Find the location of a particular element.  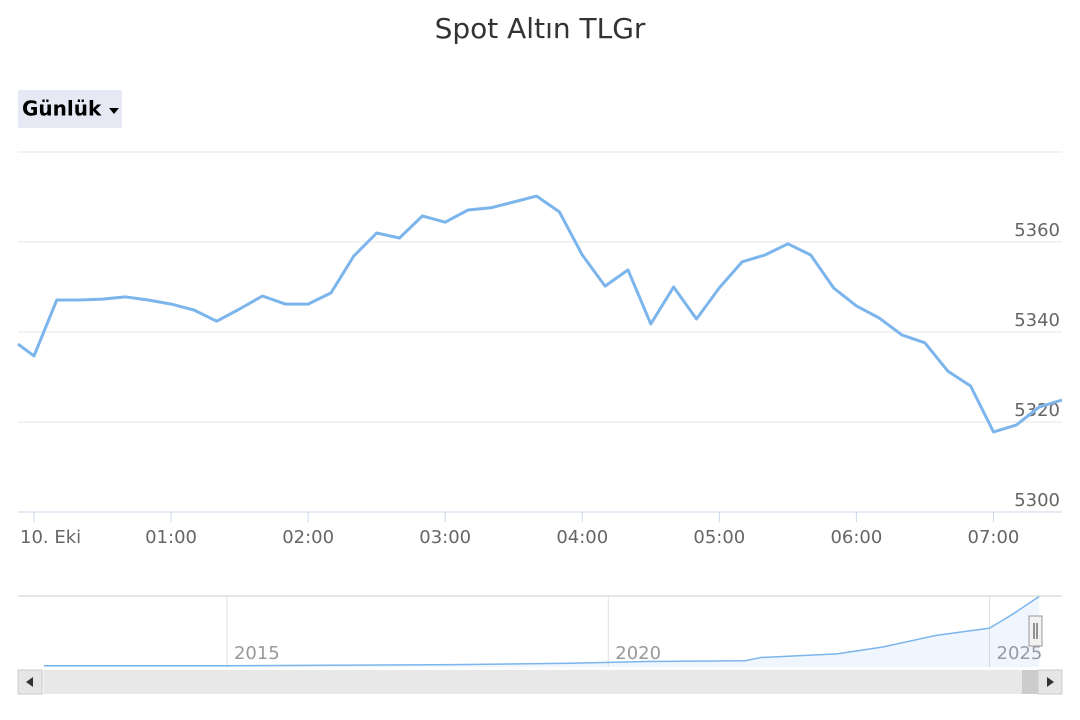

x-tick-label: 04:00 is located at coordinates (582, 537).